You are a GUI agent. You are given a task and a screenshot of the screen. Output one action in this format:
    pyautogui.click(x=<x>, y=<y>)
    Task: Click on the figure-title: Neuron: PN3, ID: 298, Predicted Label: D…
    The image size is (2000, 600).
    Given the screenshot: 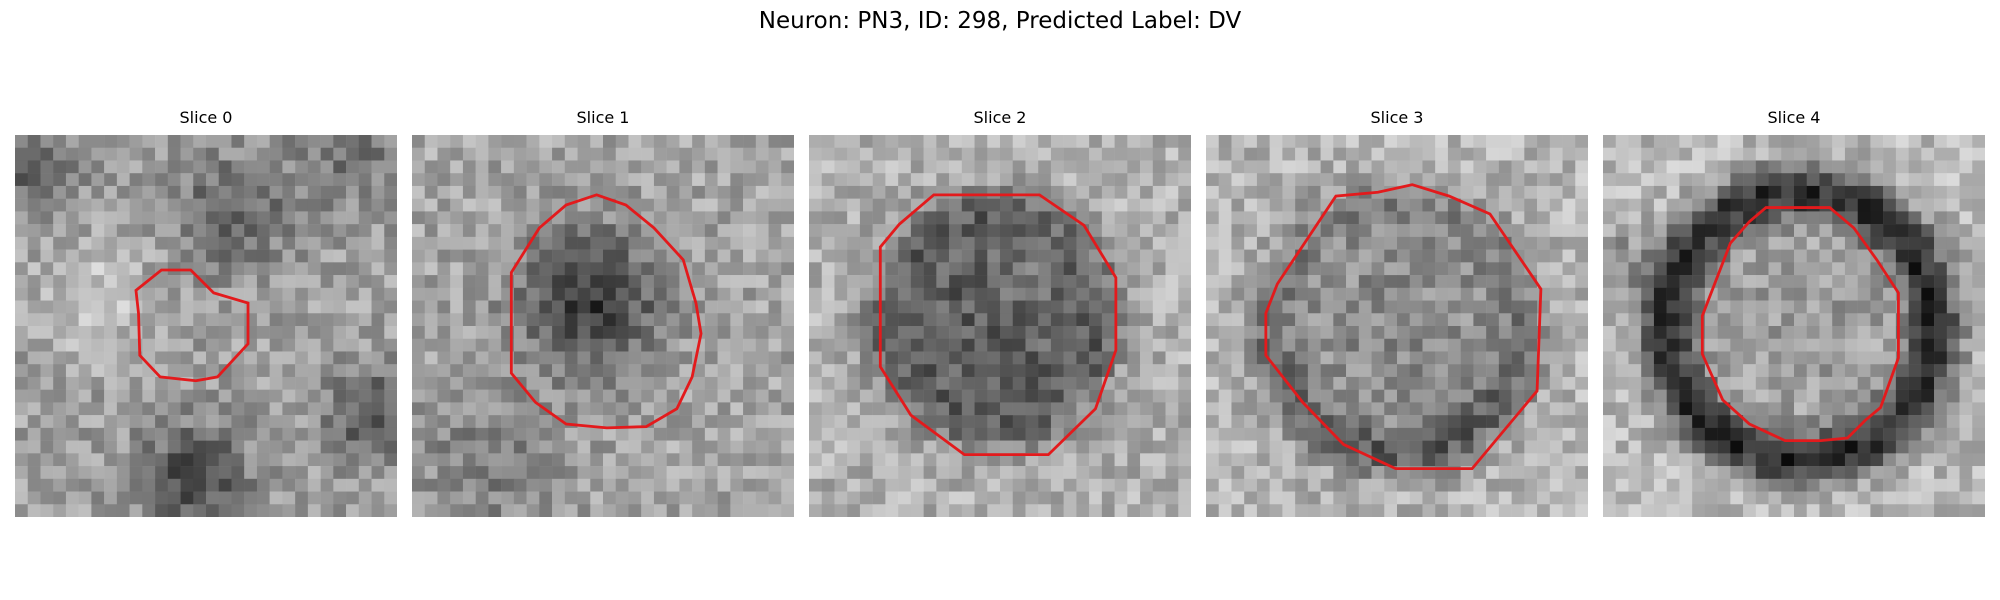 What is the action you would take?
    pyautogui.click(x=1000, y=21)
    